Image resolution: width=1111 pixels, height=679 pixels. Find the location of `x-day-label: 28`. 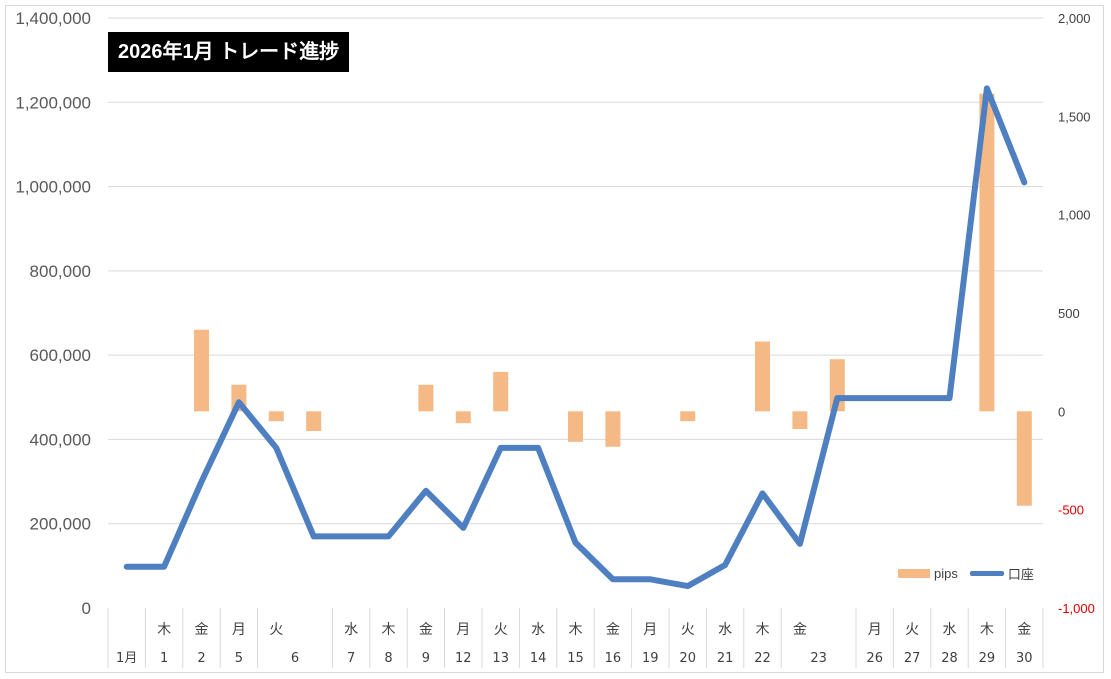

x-day-label: 28 is located at coordinates (949, 658).